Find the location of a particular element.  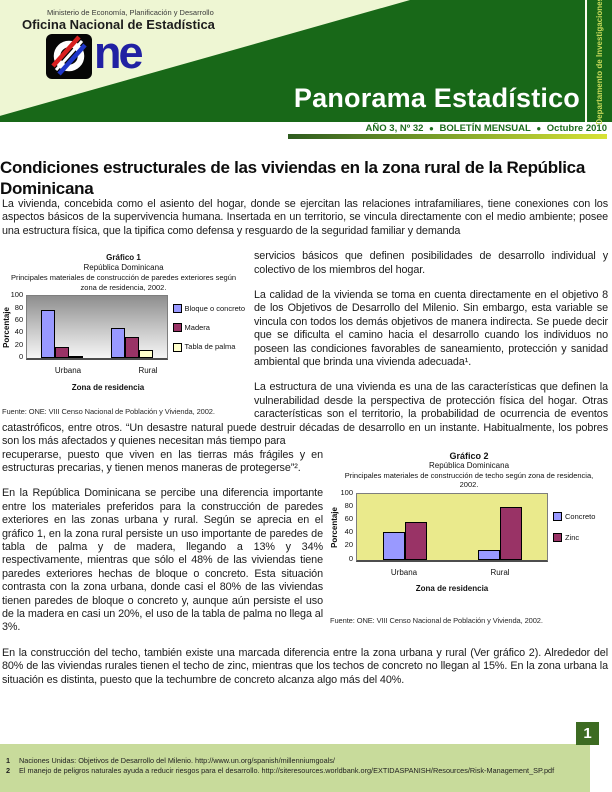

bar-bloque-o-concreto-urbana is located at coordinates (47, 334).